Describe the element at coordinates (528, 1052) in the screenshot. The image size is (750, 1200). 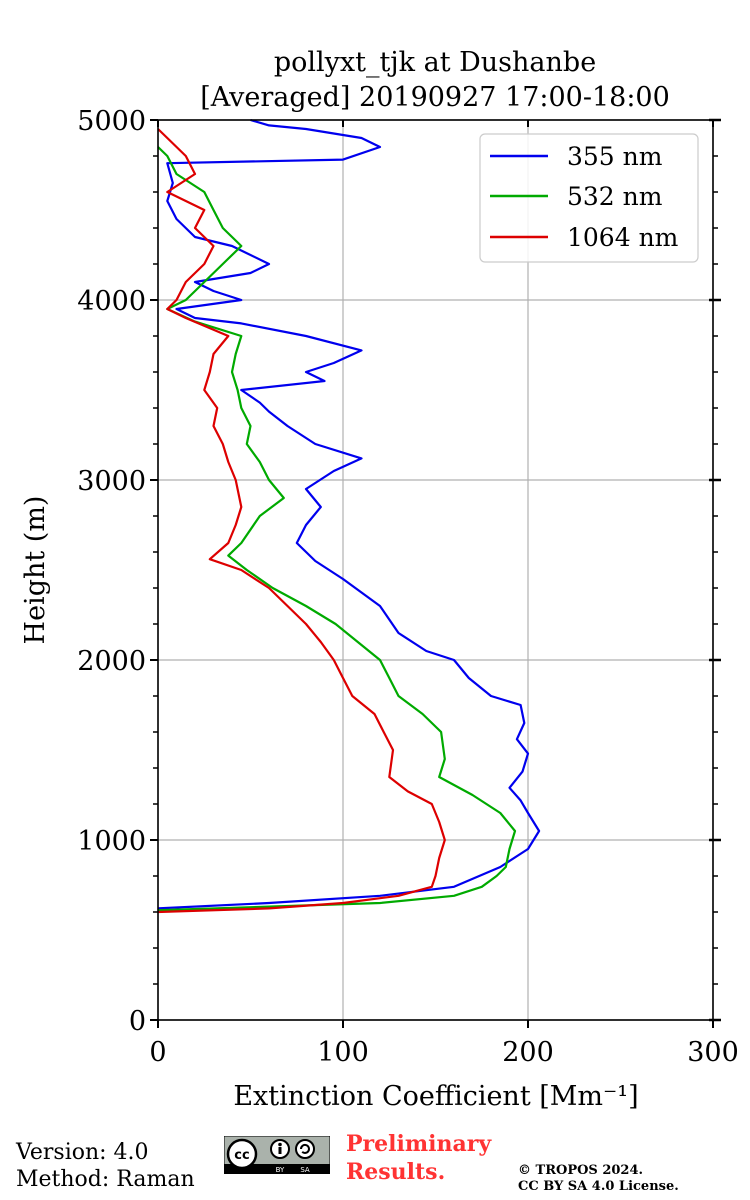
I see `x-tick-label: 200` at that location.